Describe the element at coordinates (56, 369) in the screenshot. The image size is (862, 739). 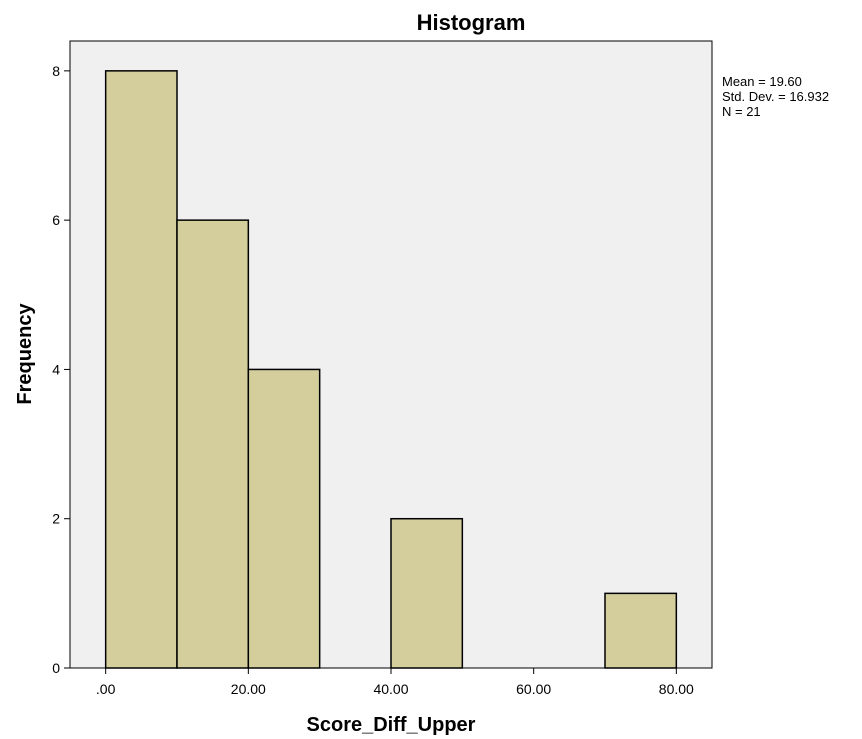
I see `y-tick-label: 4` at that location.